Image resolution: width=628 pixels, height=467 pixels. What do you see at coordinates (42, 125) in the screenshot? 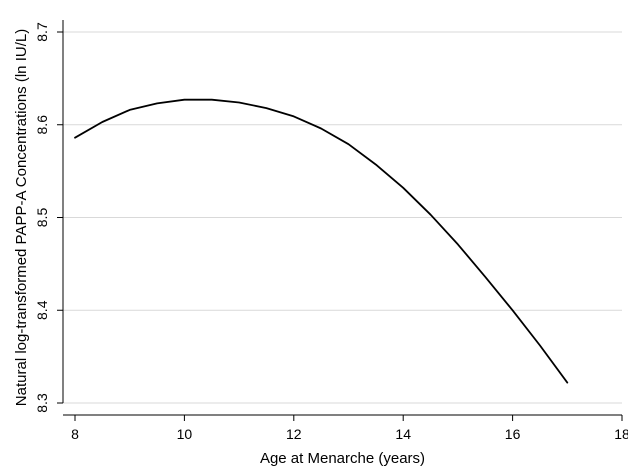
I see `y-tick-label: 8.6` at bounding box center [42, 125].